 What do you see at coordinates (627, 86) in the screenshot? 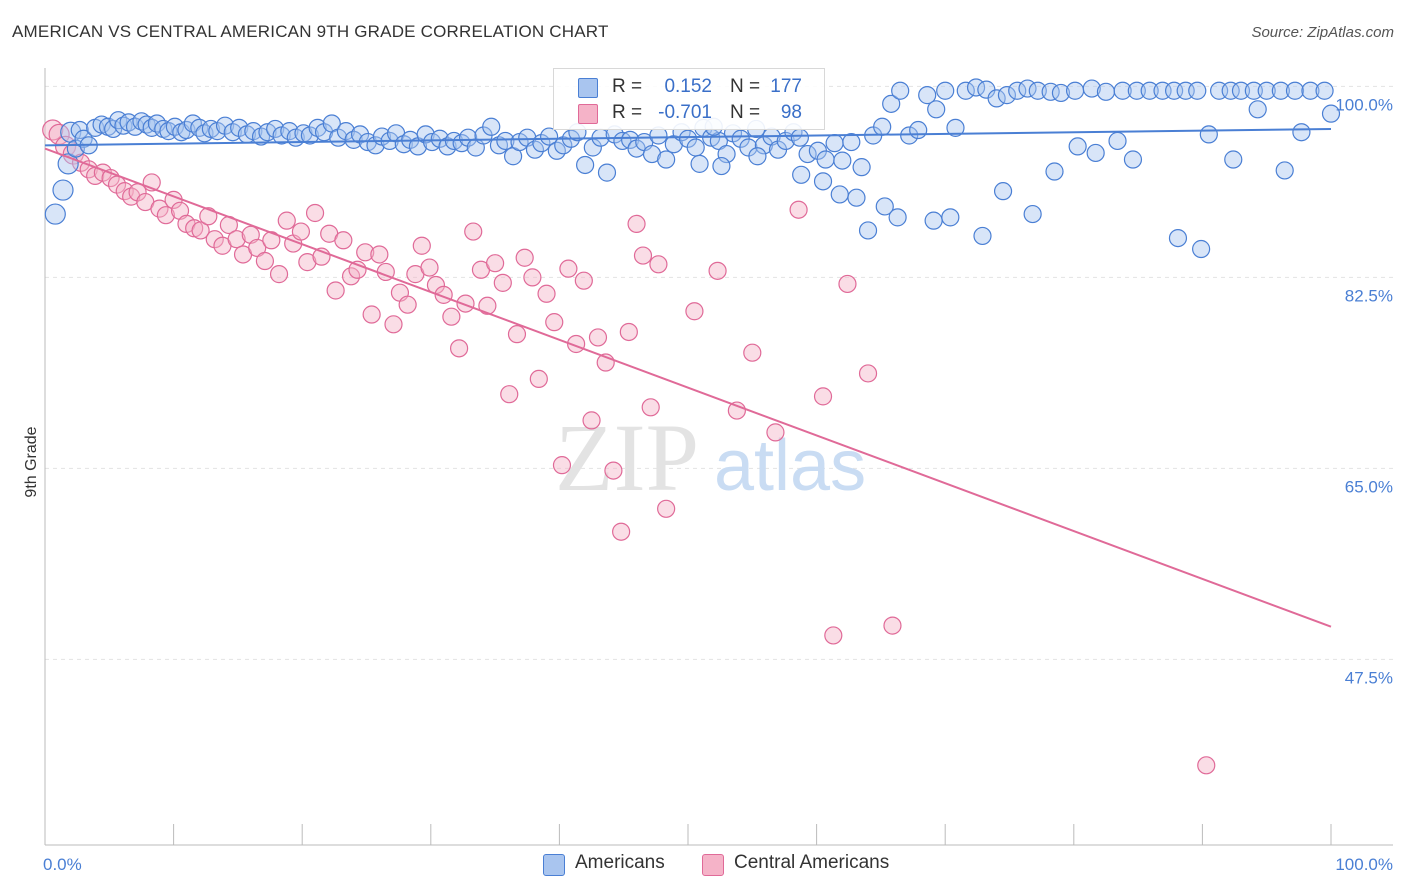
I see `r-label: R =` at bounding box center [627, 86].